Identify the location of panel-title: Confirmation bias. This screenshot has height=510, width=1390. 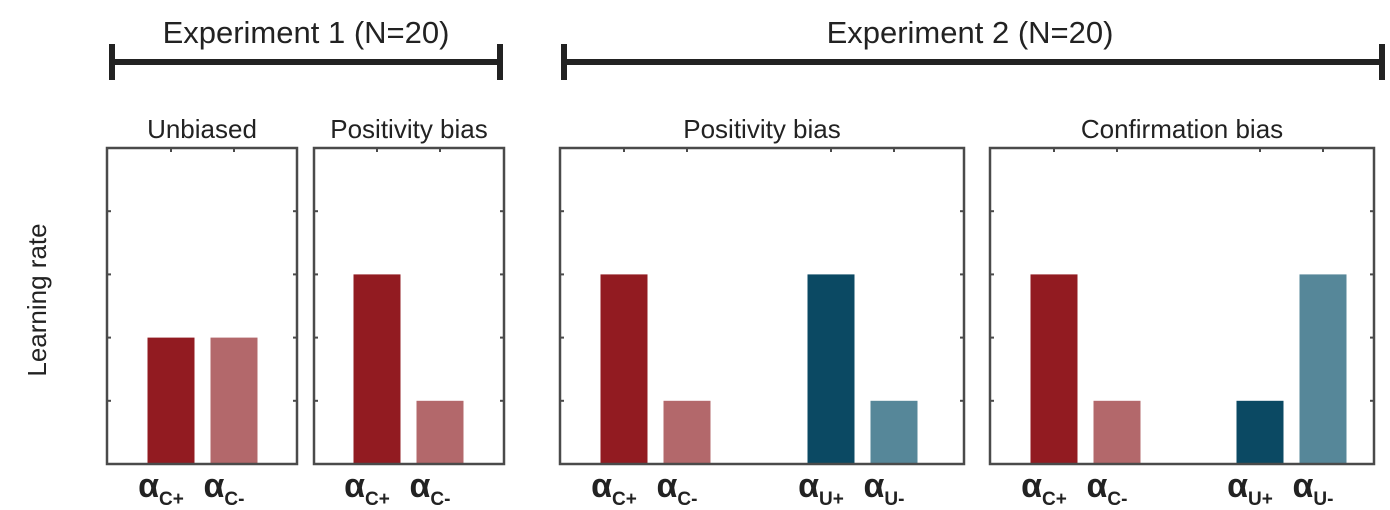
(1182, 129).